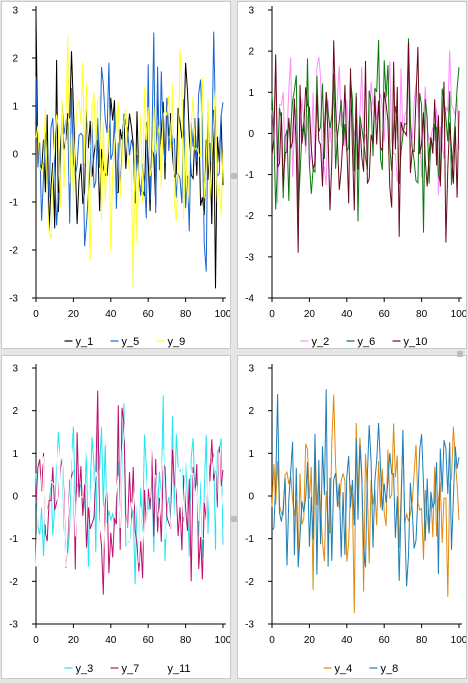 The height and width of the screenshot is (683, 468). What do you see at coordinates (131, 669) in the screenshot?
I see `legend-label: y_7` at bounding box center [131, 669].